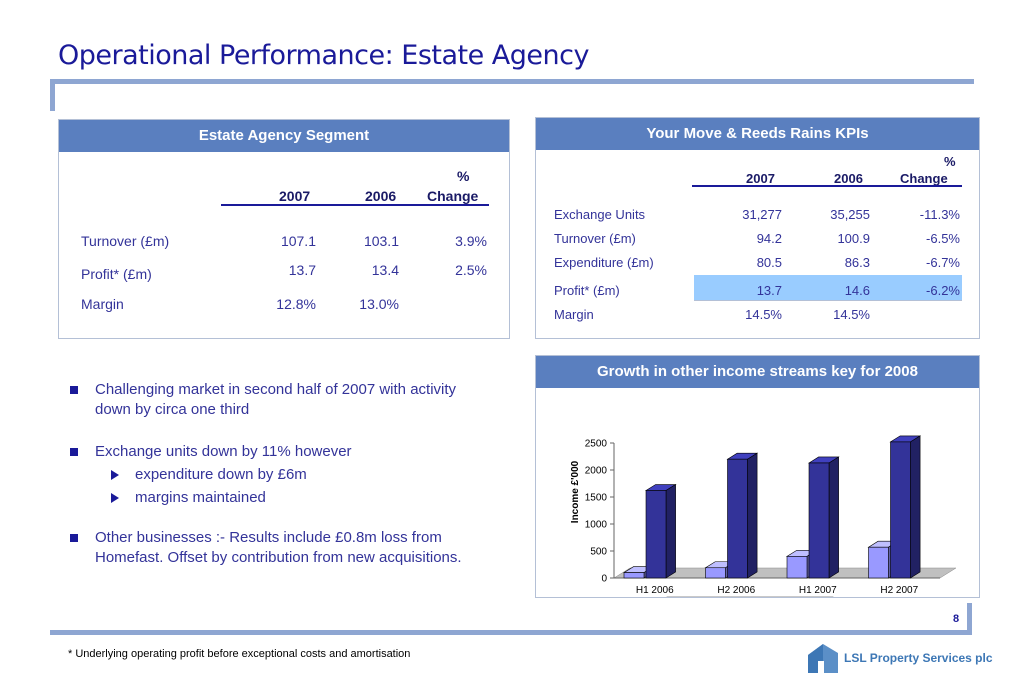  Describe the element at coordinates (604, 579) in the screenshot. I see `y-tick-label: 0` at that location.